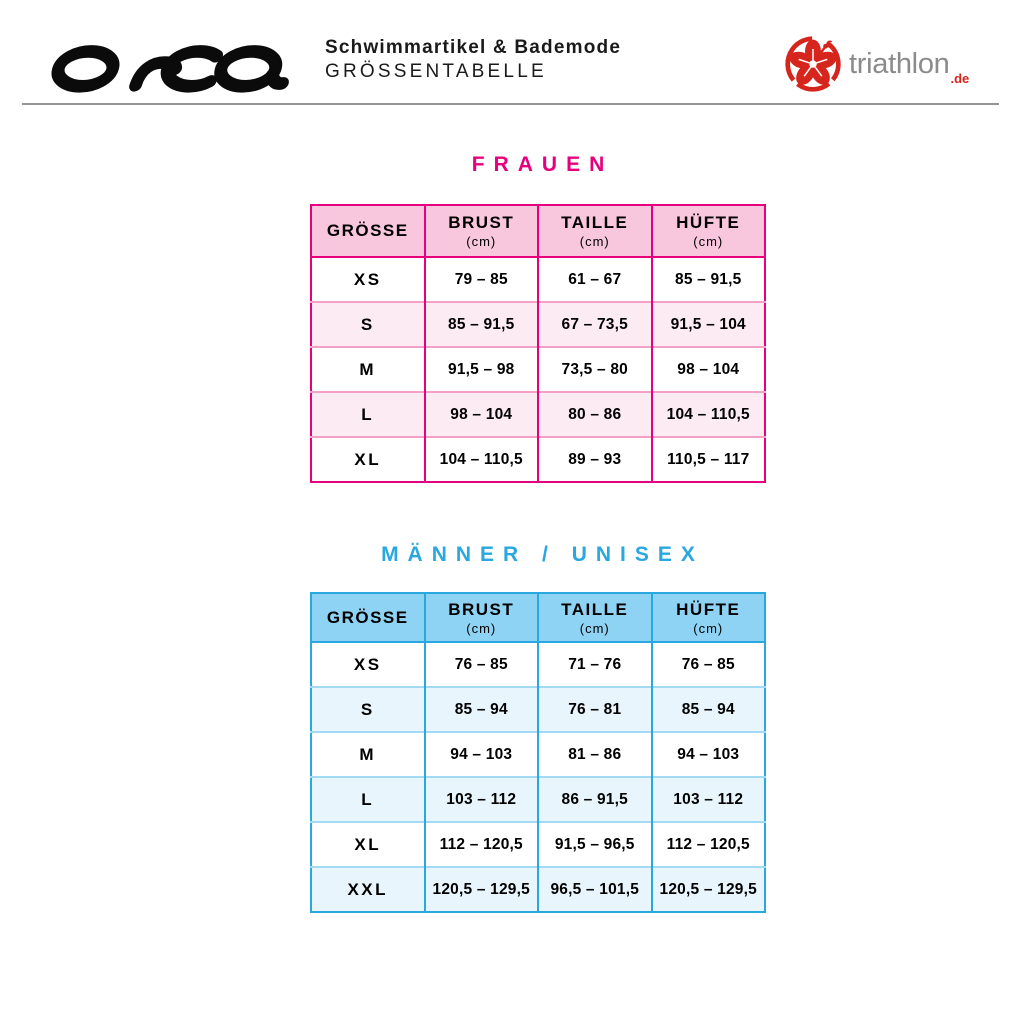 This screenshot has height=1024, width=1024. I want to click on range-cell: 81 – 86, so click(594, 754).